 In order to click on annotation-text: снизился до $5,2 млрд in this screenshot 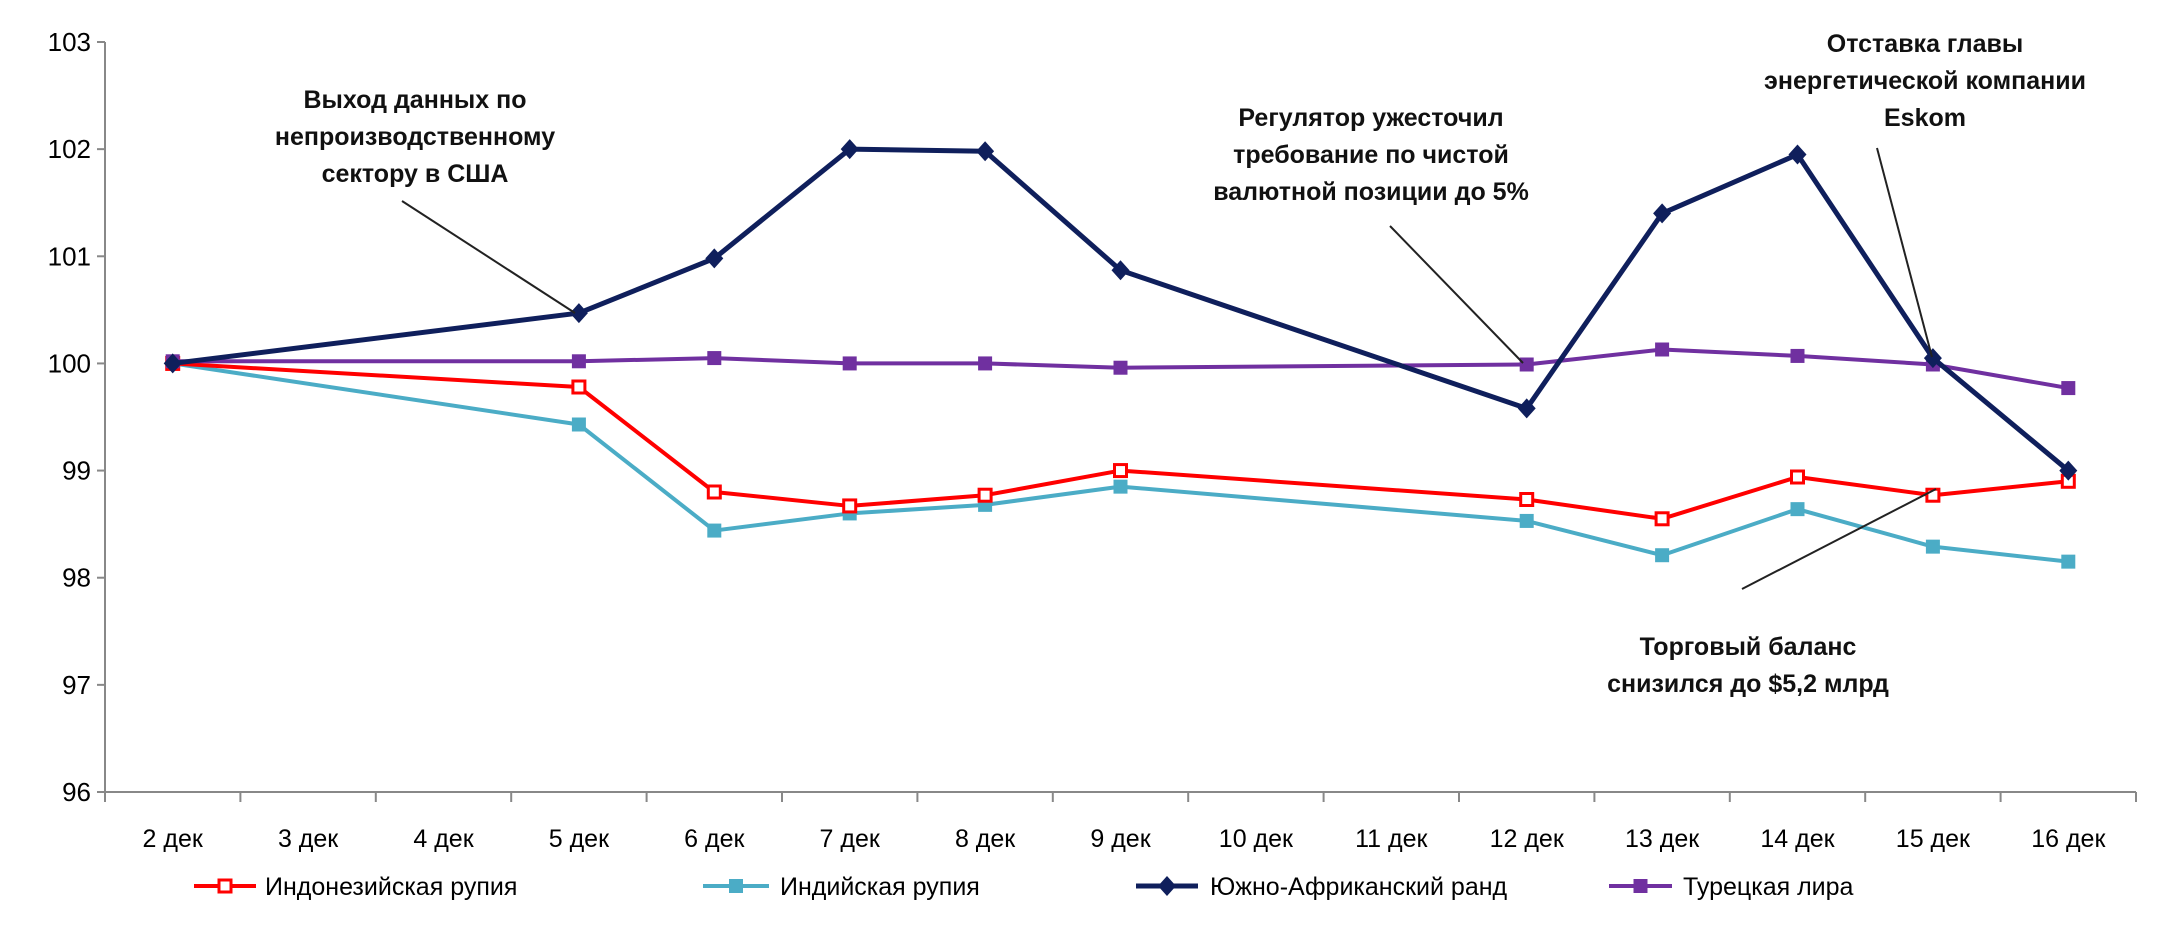, I will do `click(1748, 684)`.